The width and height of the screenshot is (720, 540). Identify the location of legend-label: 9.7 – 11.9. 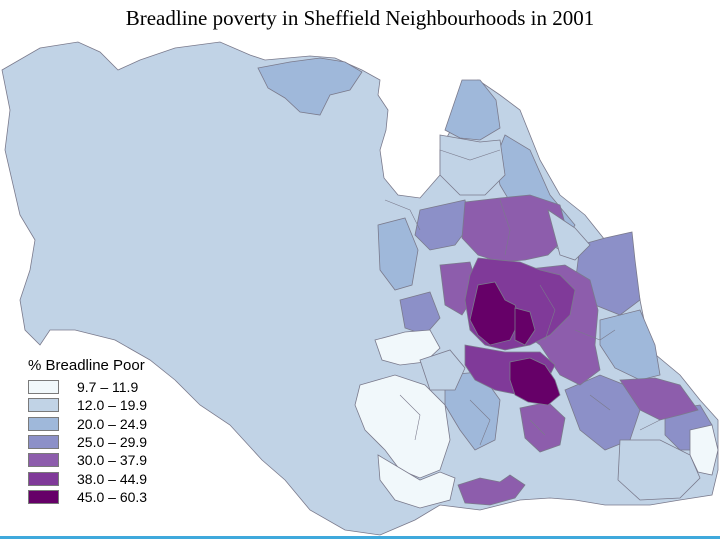
(108, 387).